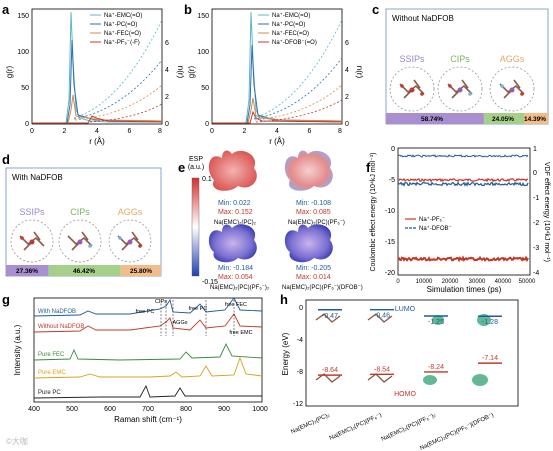 The image size is (553, 451). I want to click on c-percent-ssips: 58.74%, so click(432, 119).